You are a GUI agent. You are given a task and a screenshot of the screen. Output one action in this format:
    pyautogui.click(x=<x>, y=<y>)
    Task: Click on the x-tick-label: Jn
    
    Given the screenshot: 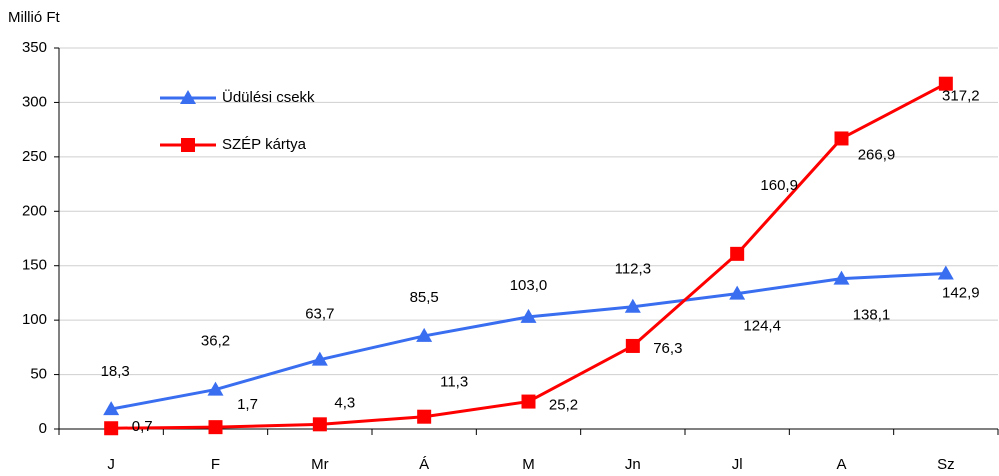 What is the action you would take?
    pyautogui.click(x=633, y=464)
    